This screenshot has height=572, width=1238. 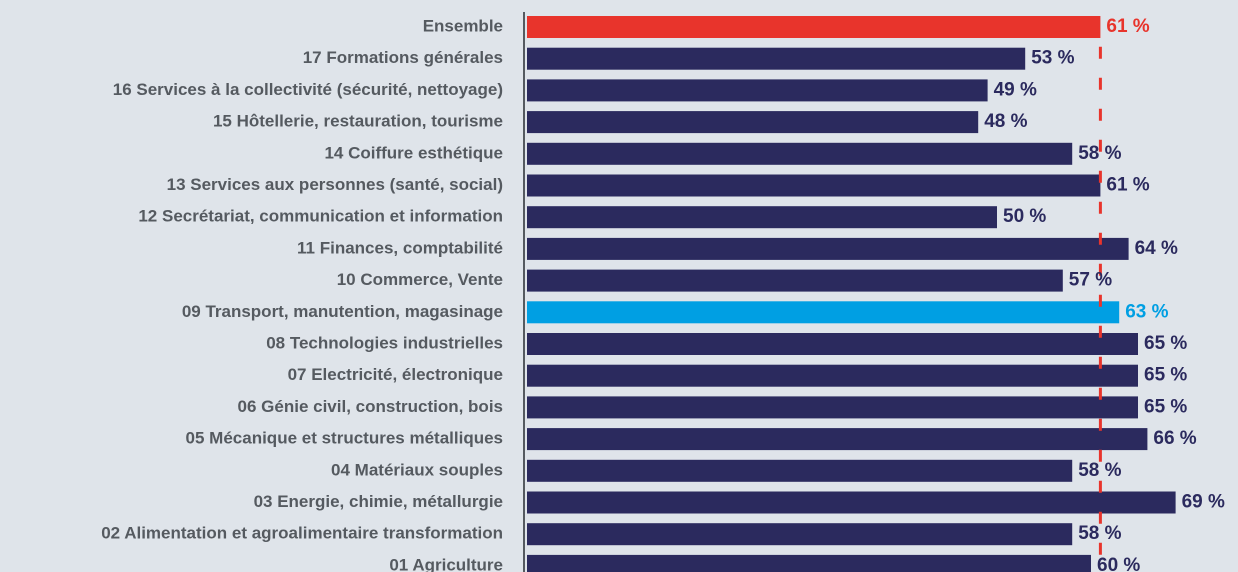 I want to click on value-label: 69 %, so click(x=1203, y=502).